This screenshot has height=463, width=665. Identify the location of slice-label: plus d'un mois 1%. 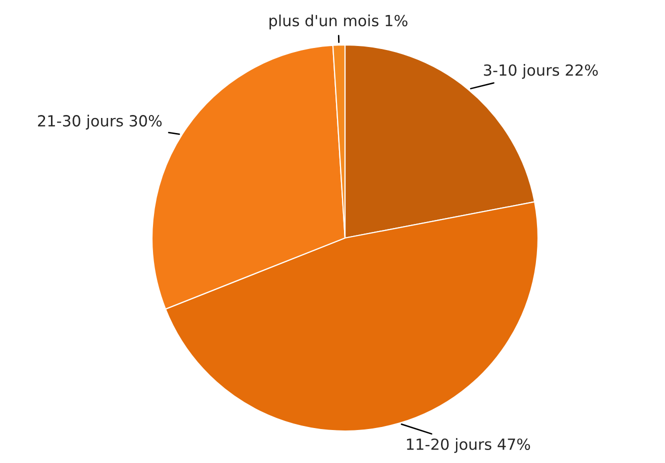
(339, 22).